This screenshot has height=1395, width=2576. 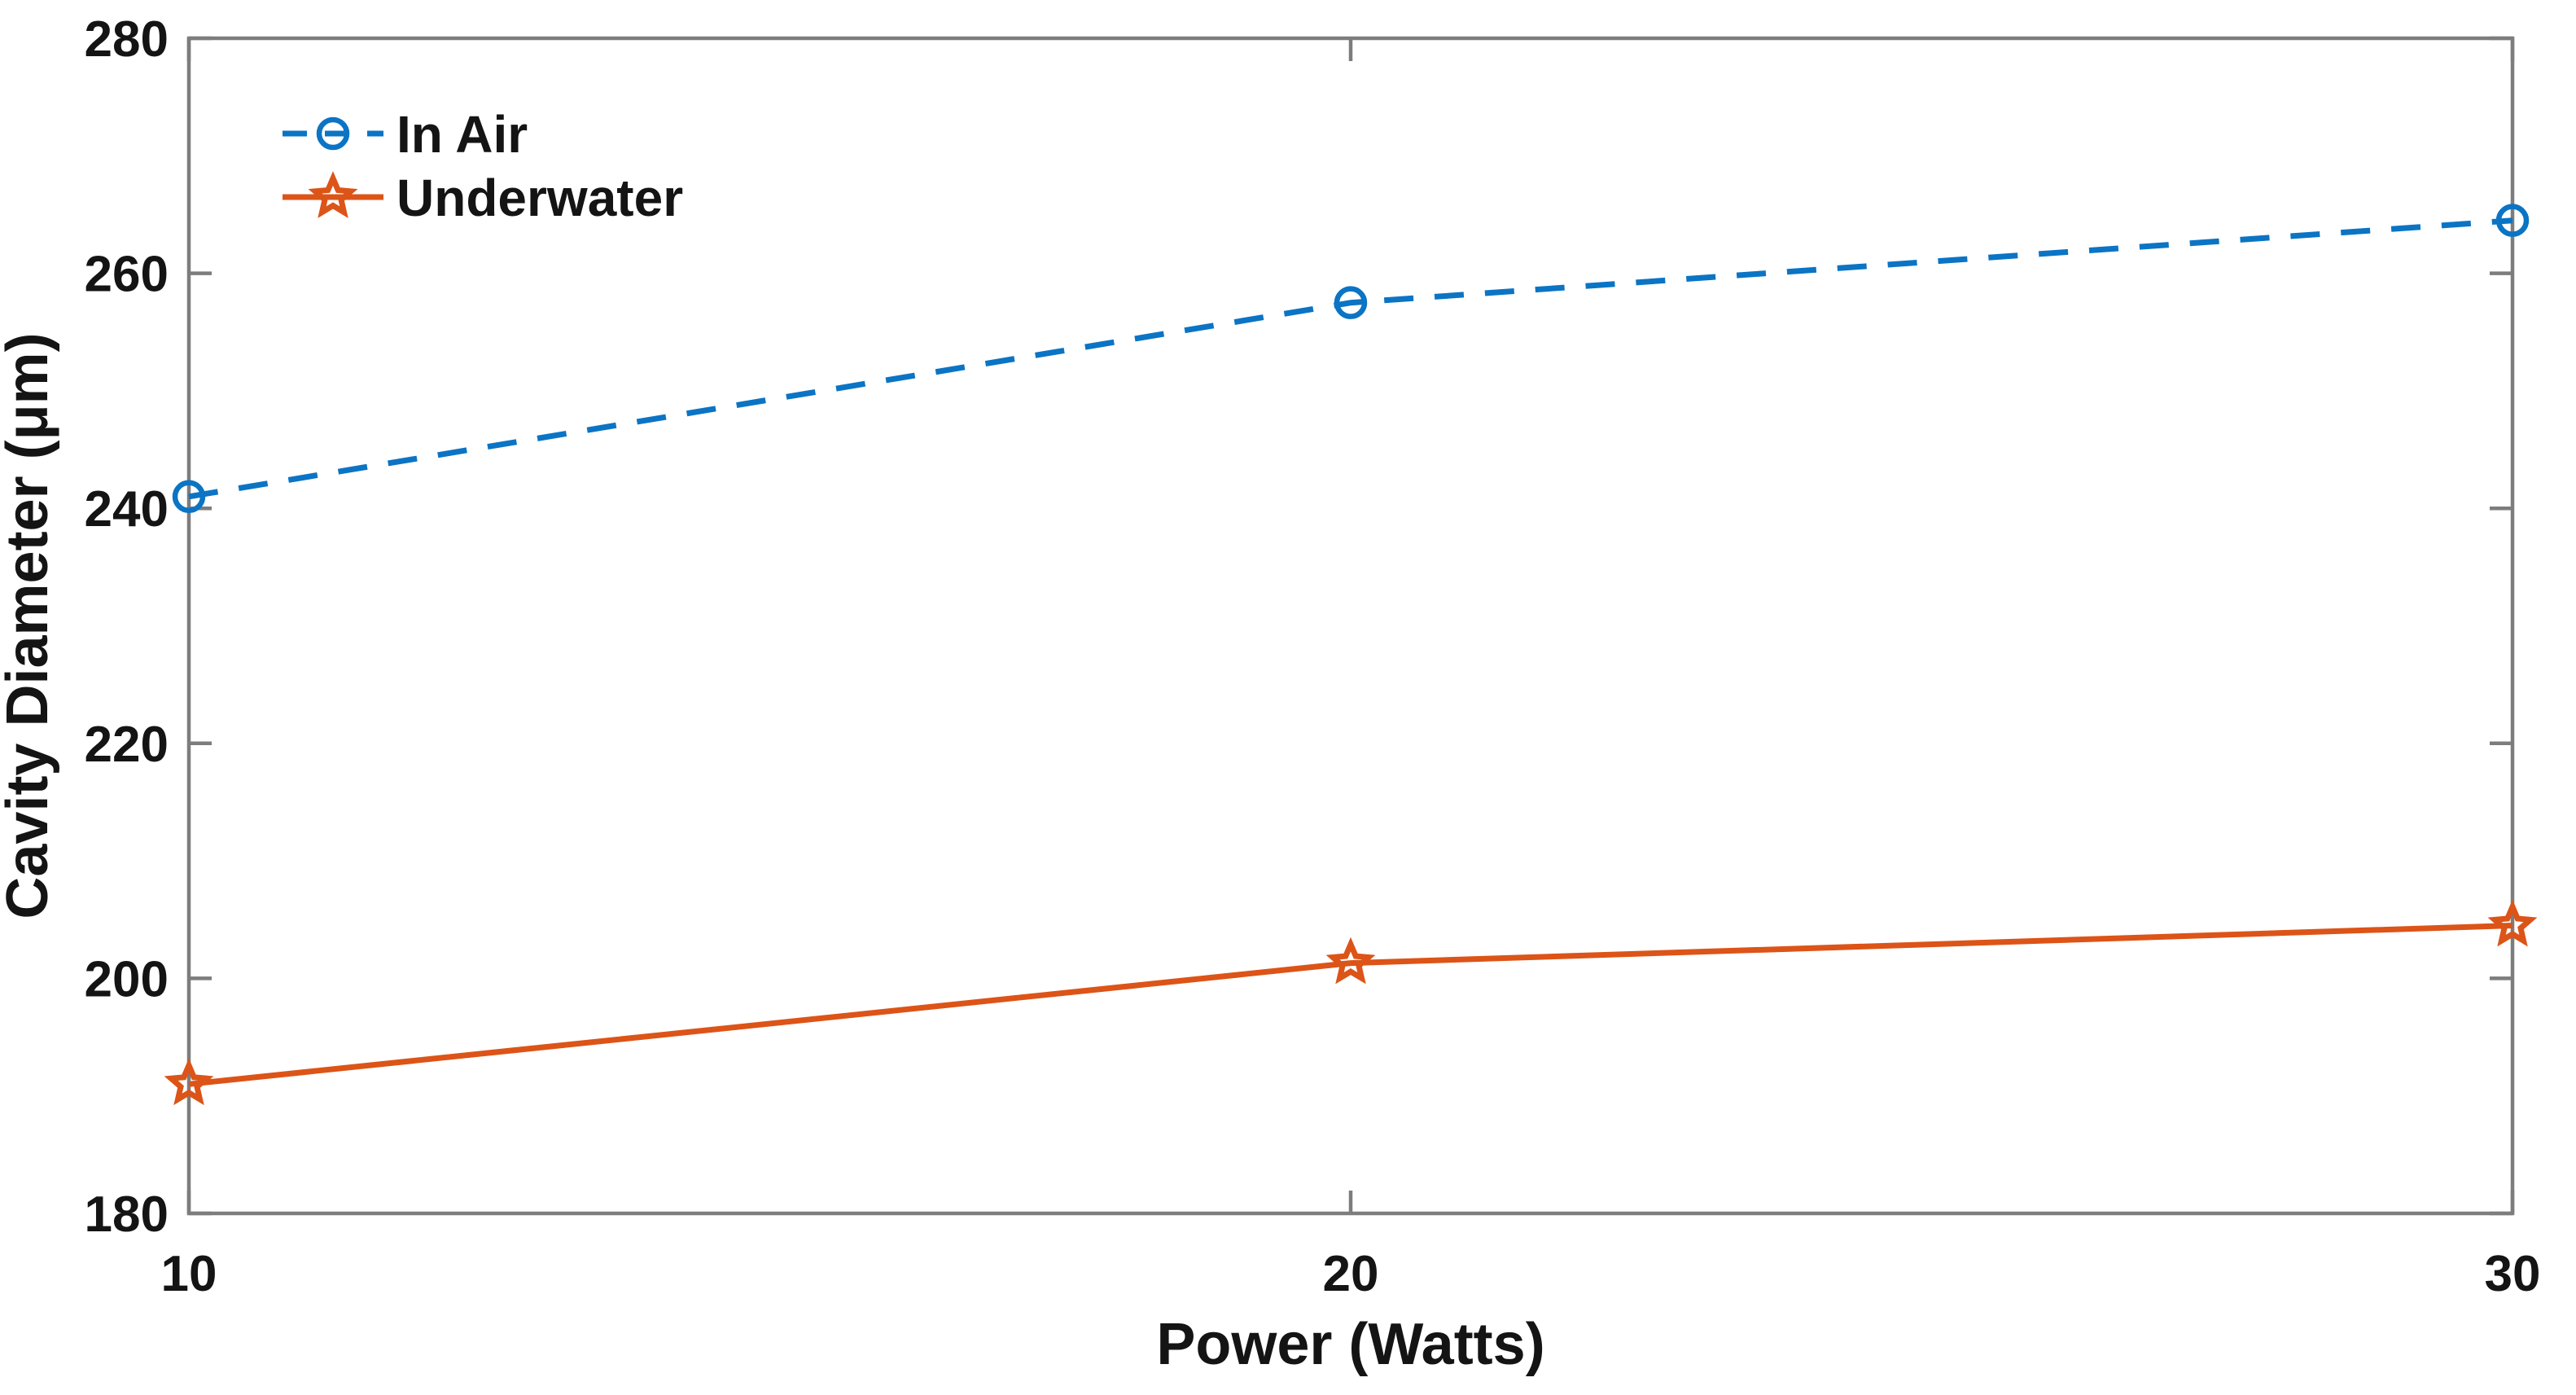 I want to click on series-underwater, so click(x=1351, y=1002).